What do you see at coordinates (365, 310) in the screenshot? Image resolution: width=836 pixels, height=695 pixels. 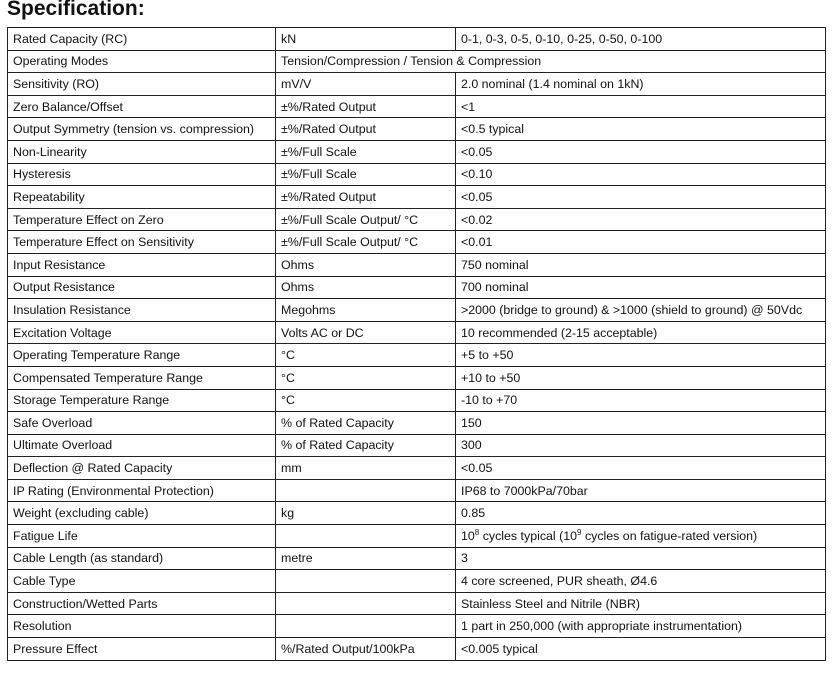 I see `spec-unit: Megohms` at bounding box center [365, 310].